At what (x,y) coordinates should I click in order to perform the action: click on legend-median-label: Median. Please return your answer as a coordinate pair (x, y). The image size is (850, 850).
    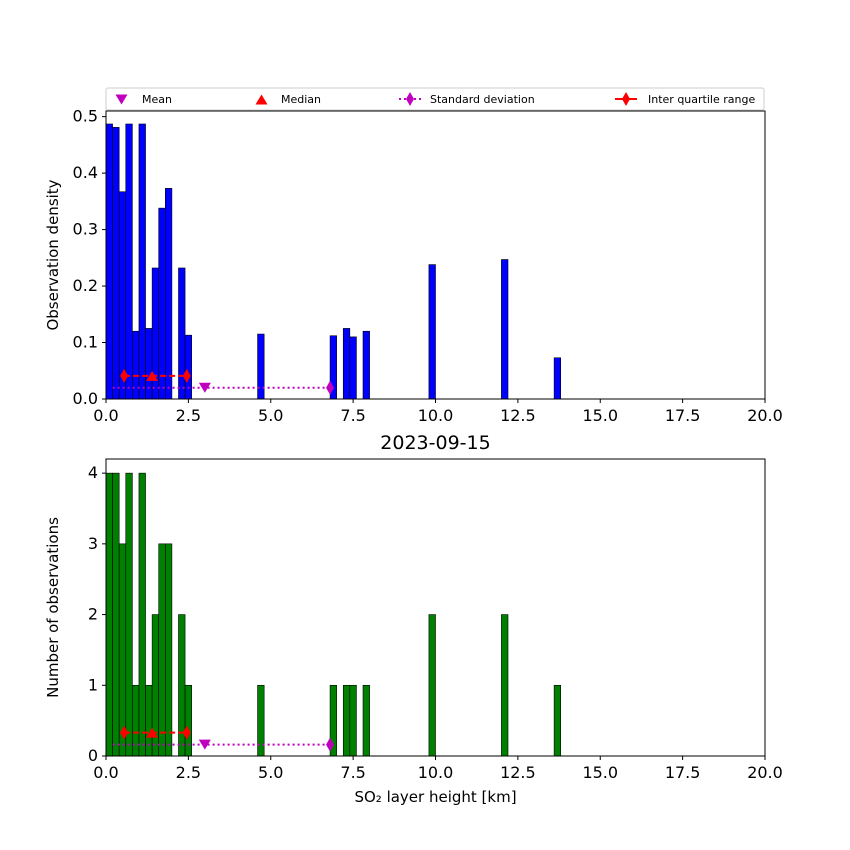
    Looking at the image, I should click on (301, 99).